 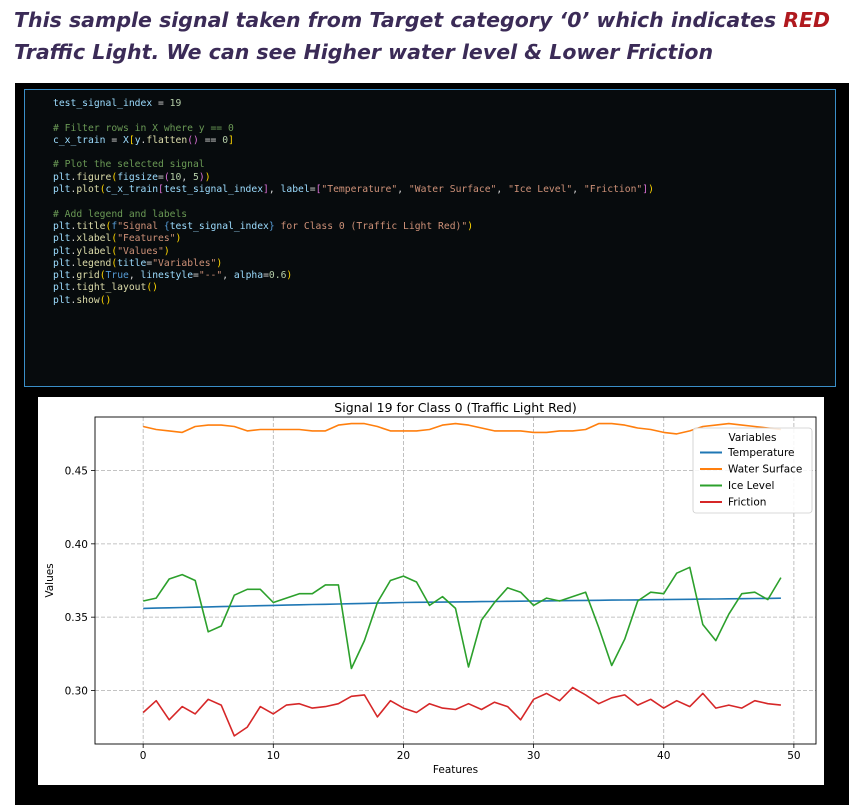 I want to click on code-token: y, so click(x=137, y=140).